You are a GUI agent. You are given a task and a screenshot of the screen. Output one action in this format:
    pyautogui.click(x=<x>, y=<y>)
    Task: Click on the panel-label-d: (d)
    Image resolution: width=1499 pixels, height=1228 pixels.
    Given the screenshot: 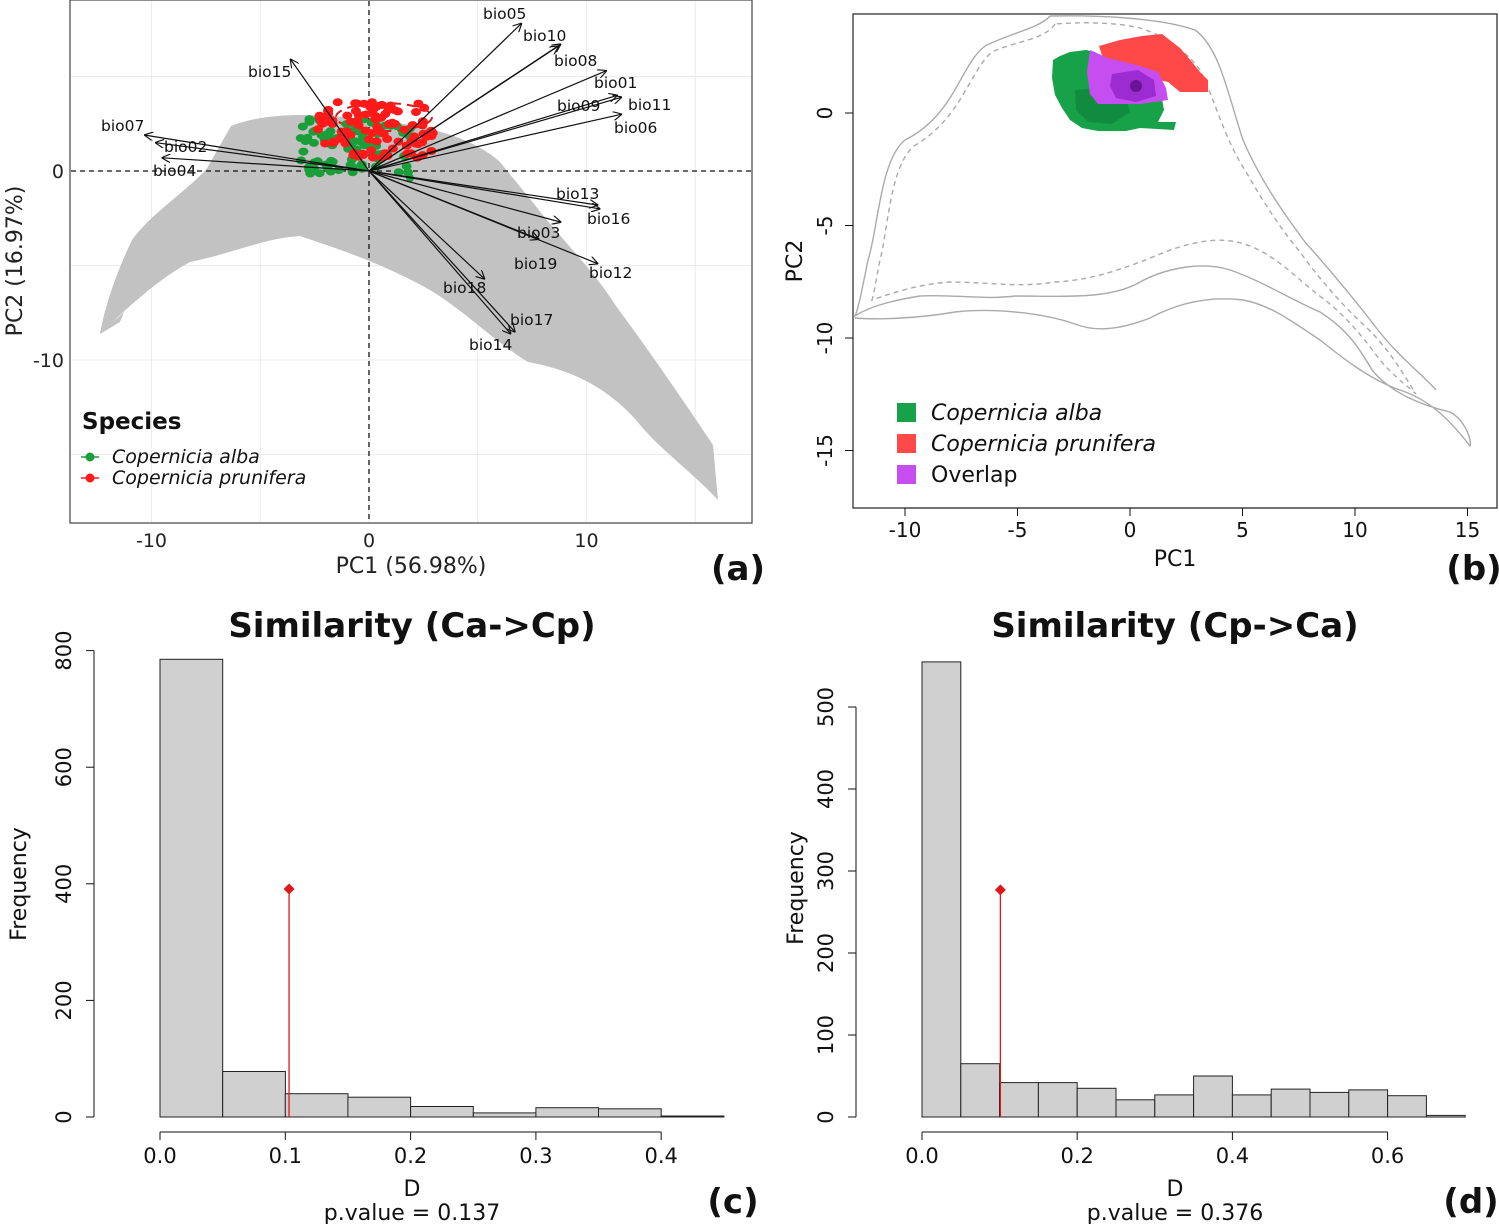 What is the action you would take?
    pyautogui.click(x=1470, y=1202)
    